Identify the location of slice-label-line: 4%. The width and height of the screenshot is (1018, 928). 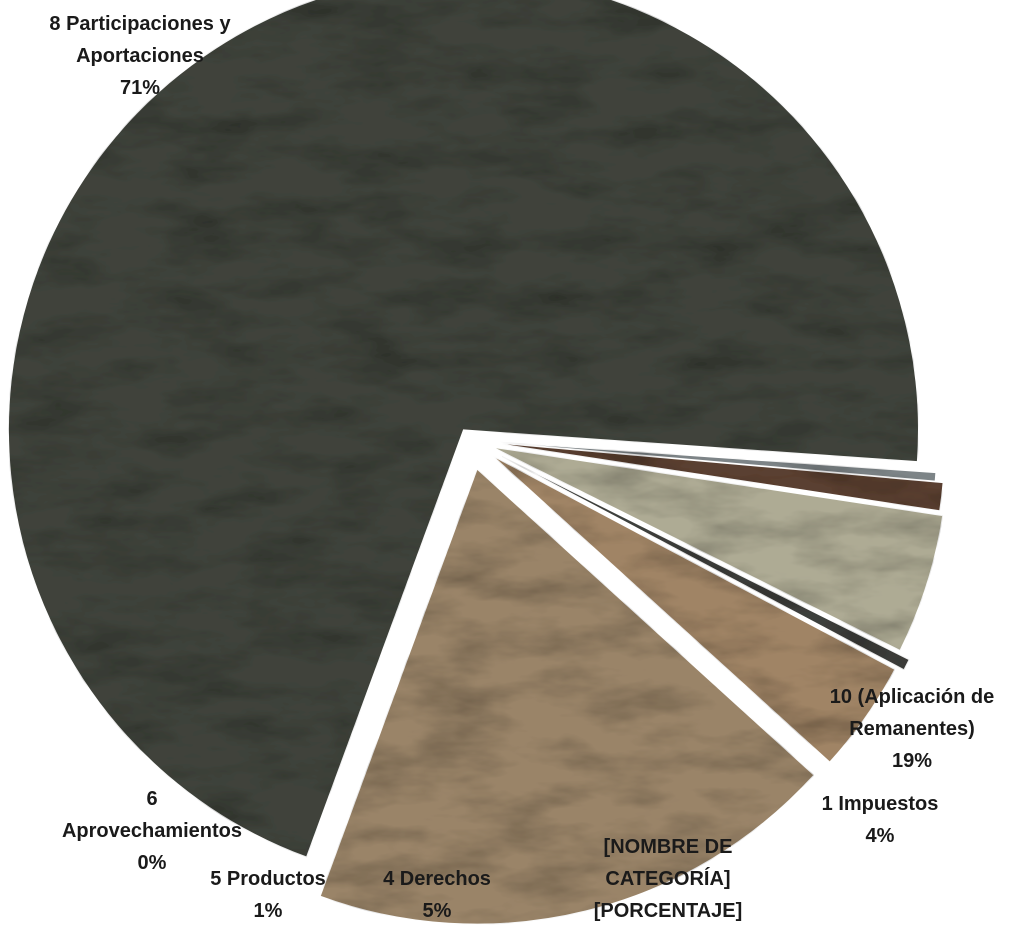
(880, 836).